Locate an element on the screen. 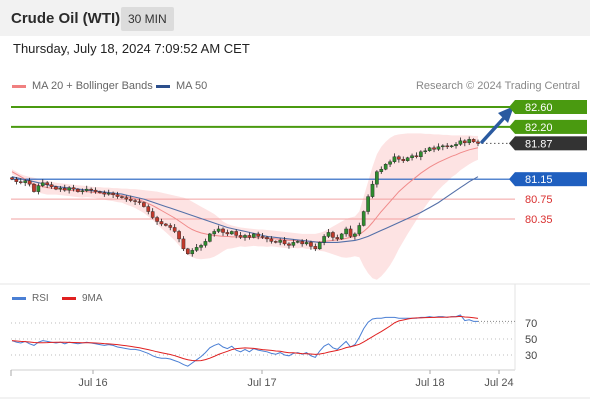  legend-9ma-label: 9MA is located at coordinates (92, 298).